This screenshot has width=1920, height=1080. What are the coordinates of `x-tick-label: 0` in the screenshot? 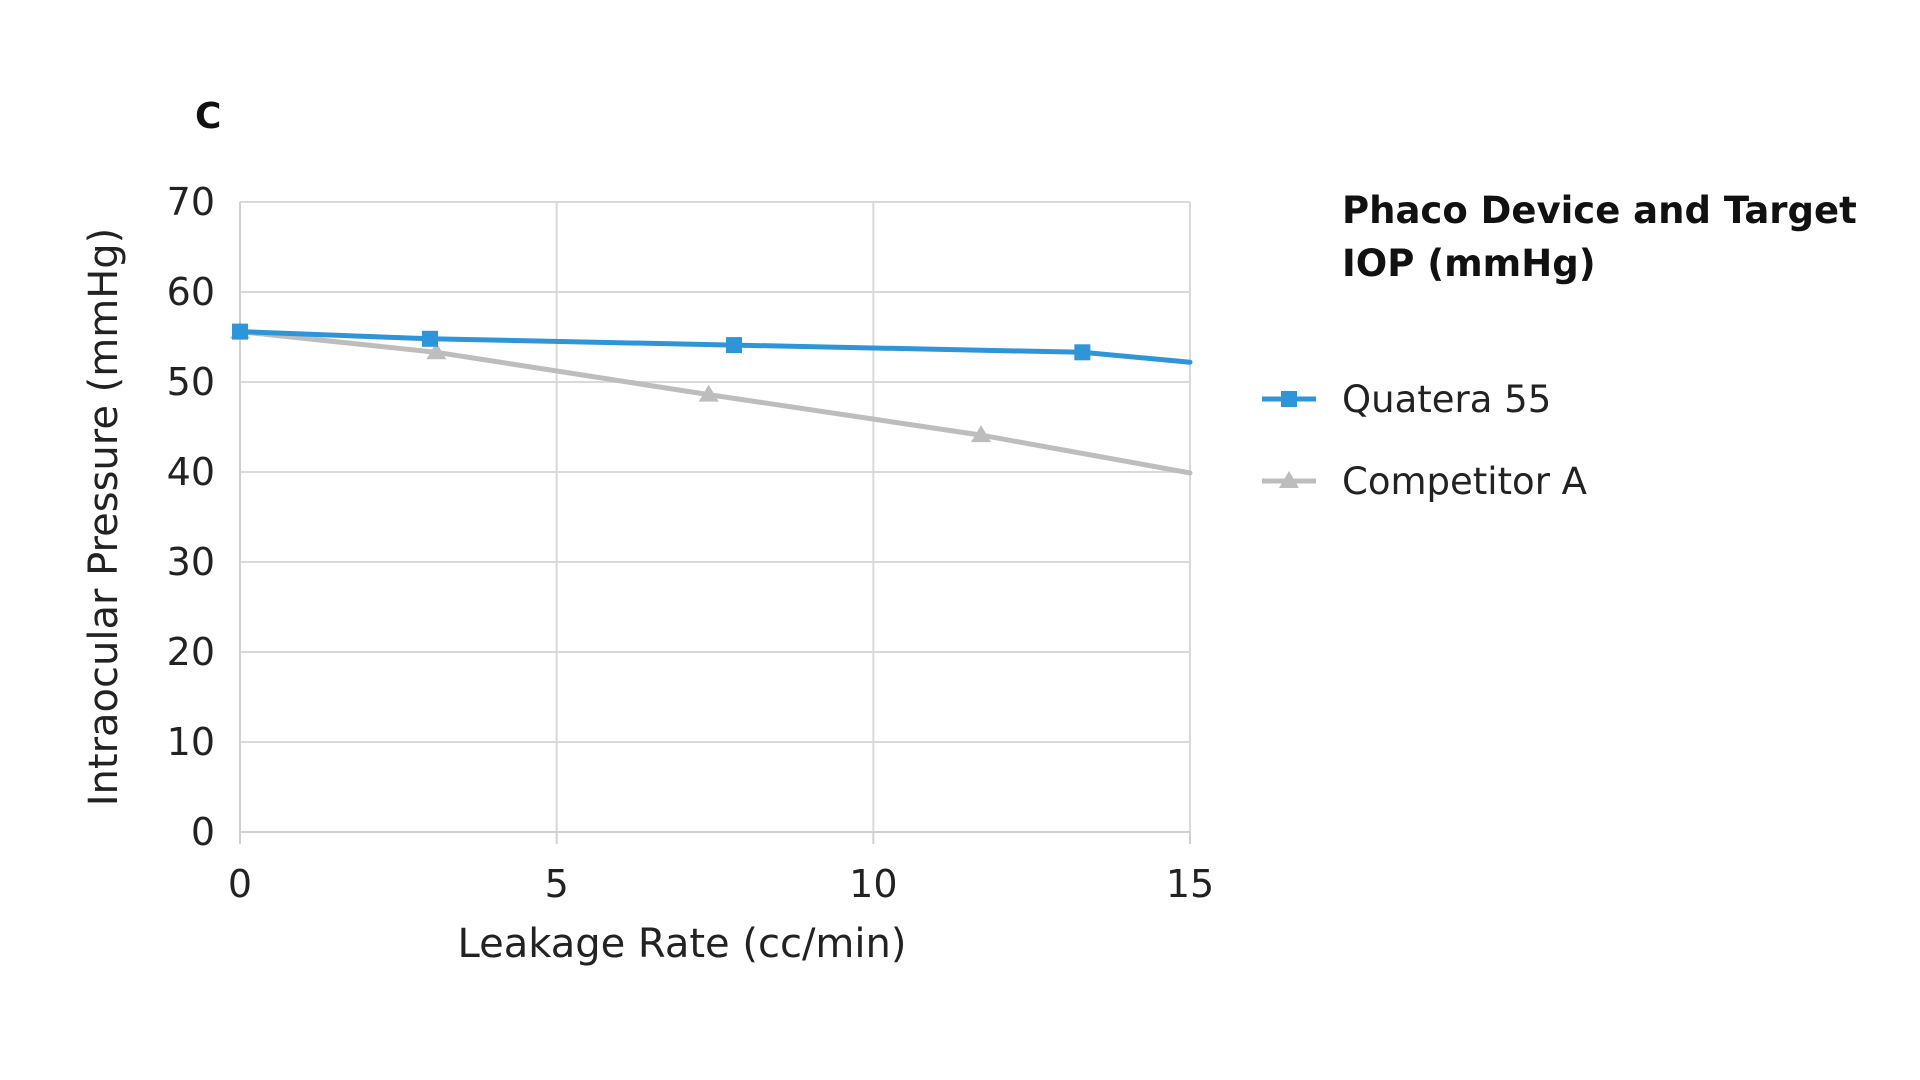 It's located at (240, 884).